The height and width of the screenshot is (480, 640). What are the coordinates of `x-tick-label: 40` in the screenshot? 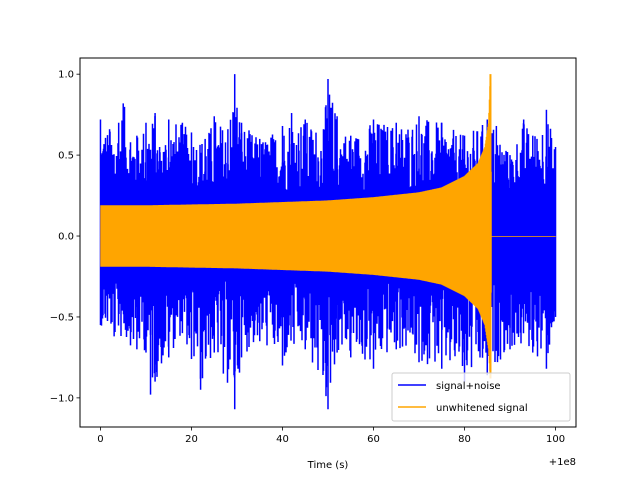 It's located at (282, 439).